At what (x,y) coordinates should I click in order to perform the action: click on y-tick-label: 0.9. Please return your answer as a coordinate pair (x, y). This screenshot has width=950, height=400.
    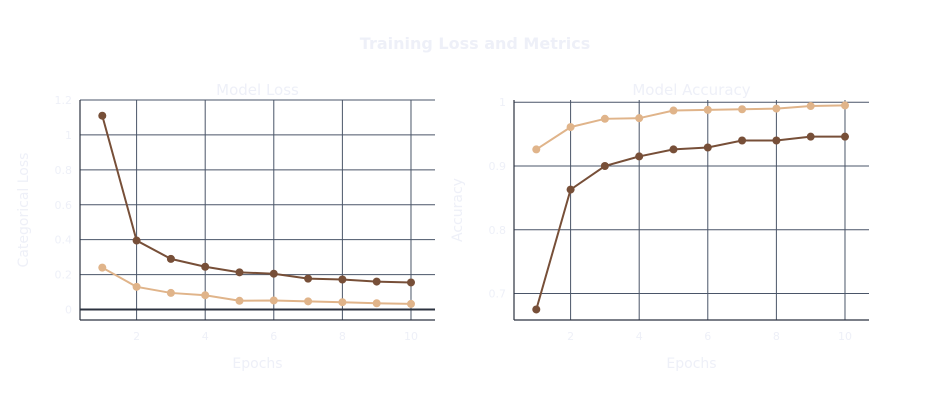
    Looking at the image, I should click on (498, 166).